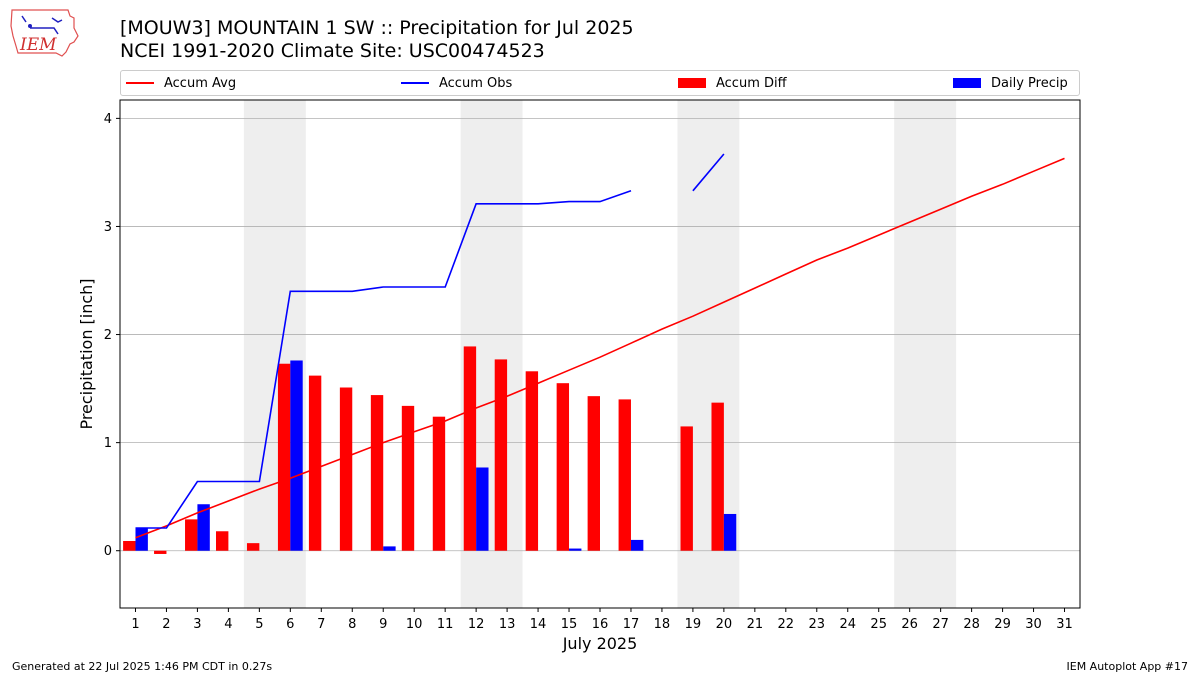 The width and height of the screenshot is (1200, 675). Describe the element at coordinates (909, 624) in the screenshot. I see `x-tick-label-26: 26` at that location.